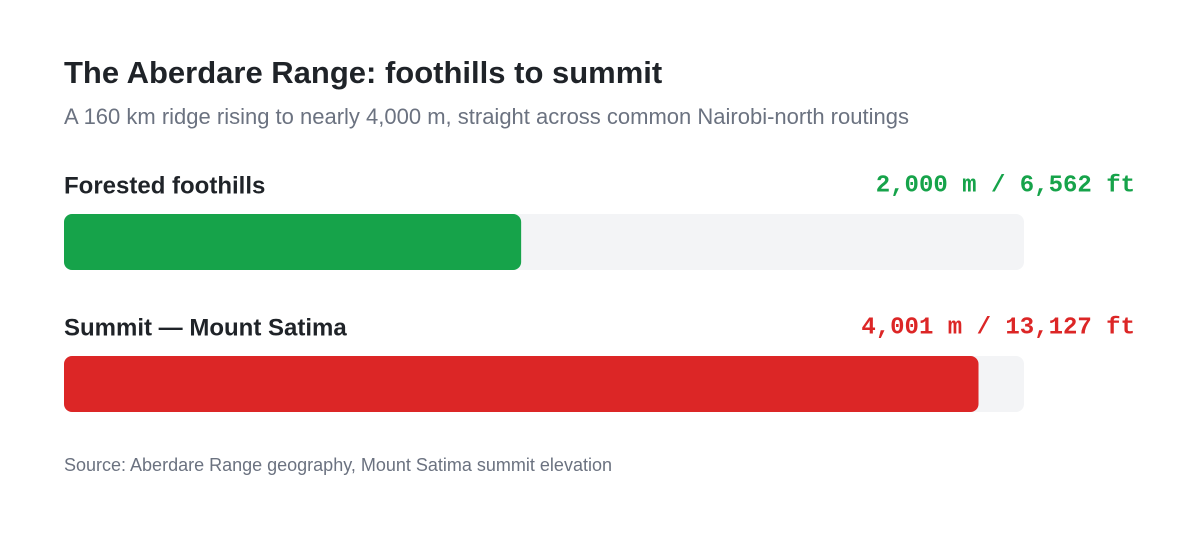  Describe the element at coordinates (363, 72) in the screenshot. I see `chart-title: The Aberdare Range: foothills to summit` at that location.